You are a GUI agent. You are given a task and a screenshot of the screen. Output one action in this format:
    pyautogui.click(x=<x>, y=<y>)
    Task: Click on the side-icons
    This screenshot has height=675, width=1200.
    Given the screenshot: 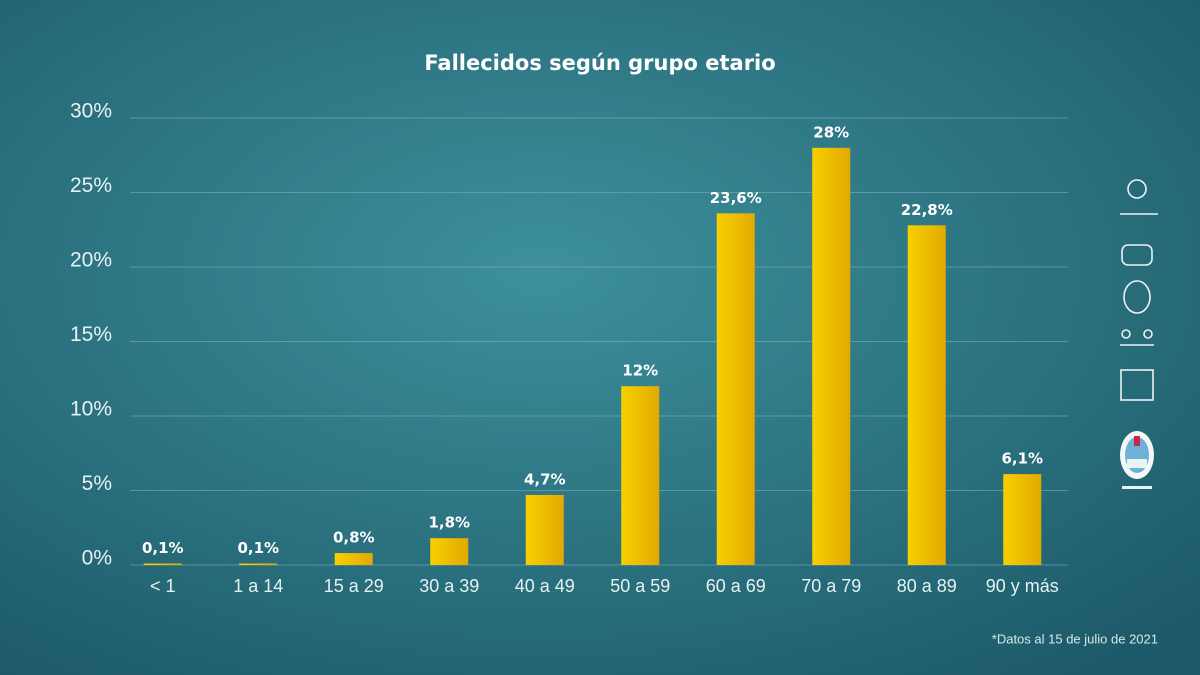 What is the action you would take?
    pyautogui.click(x=1139, y=334)
    